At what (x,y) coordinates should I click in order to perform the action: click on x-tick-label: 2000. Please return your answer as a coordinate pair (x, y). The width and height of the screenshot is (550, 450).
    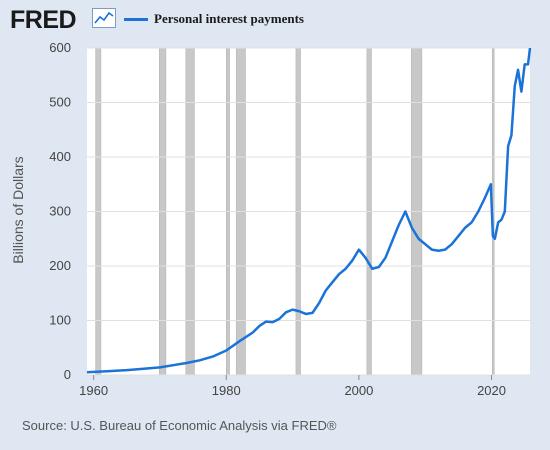
    Looking at the image, I should click on (358, 390).